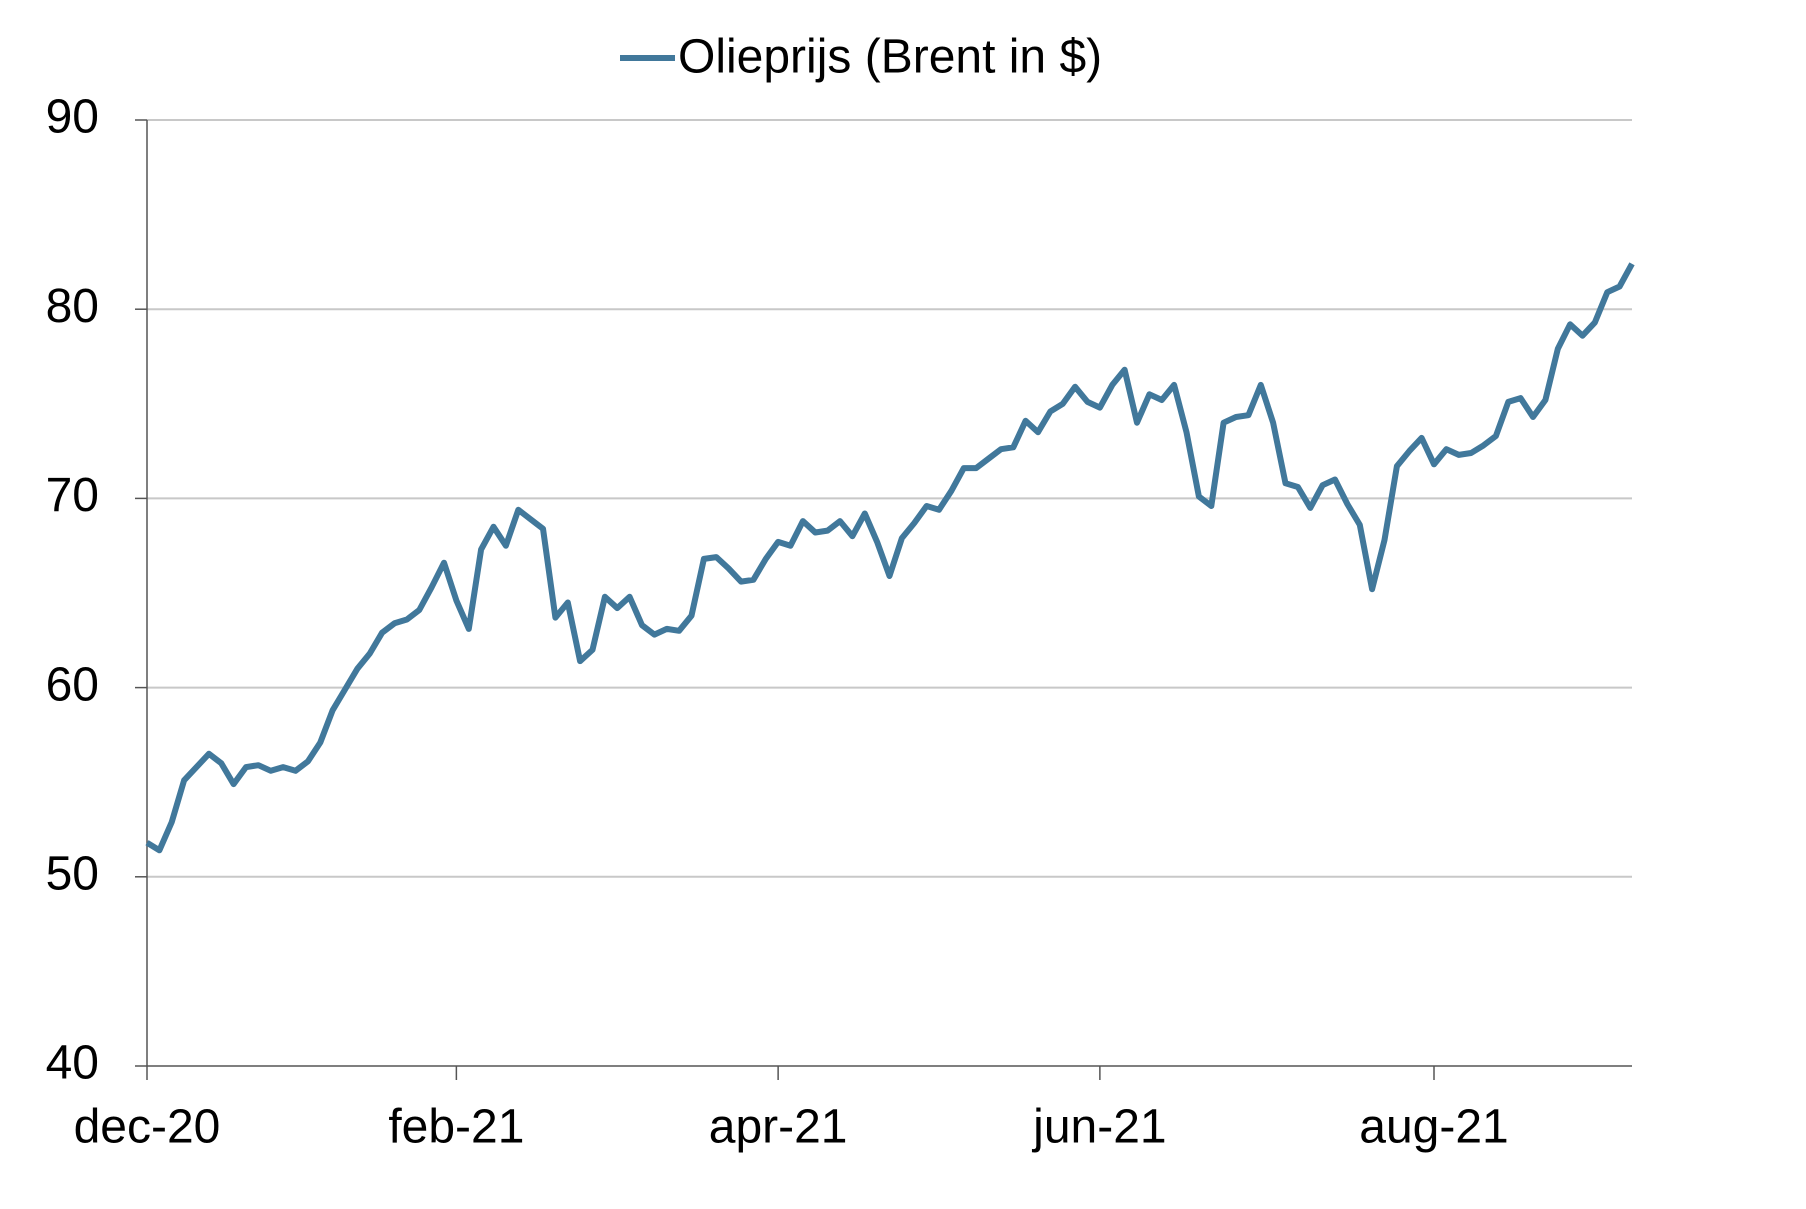  I want to click on legend-label: Olieprijs (Brent in $), so click(890, 57).